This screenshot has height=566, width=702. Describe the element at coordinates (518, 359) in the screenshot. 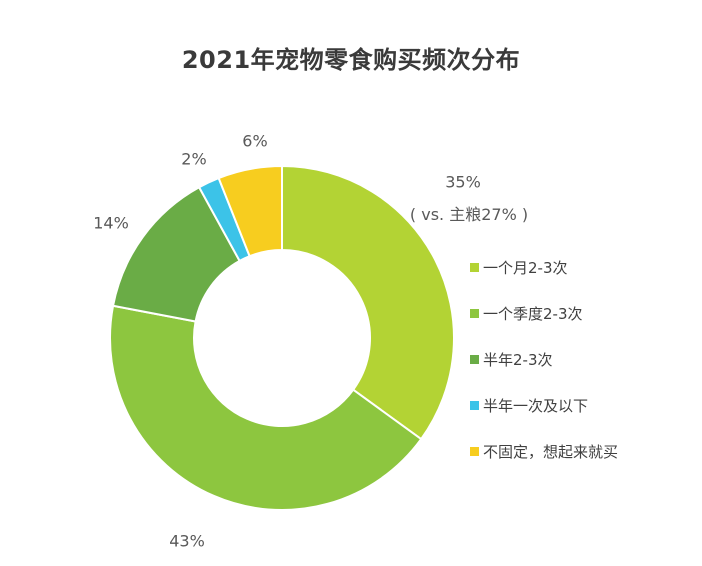

I see `legend-label-half-year: 半年2-3次` at that location.